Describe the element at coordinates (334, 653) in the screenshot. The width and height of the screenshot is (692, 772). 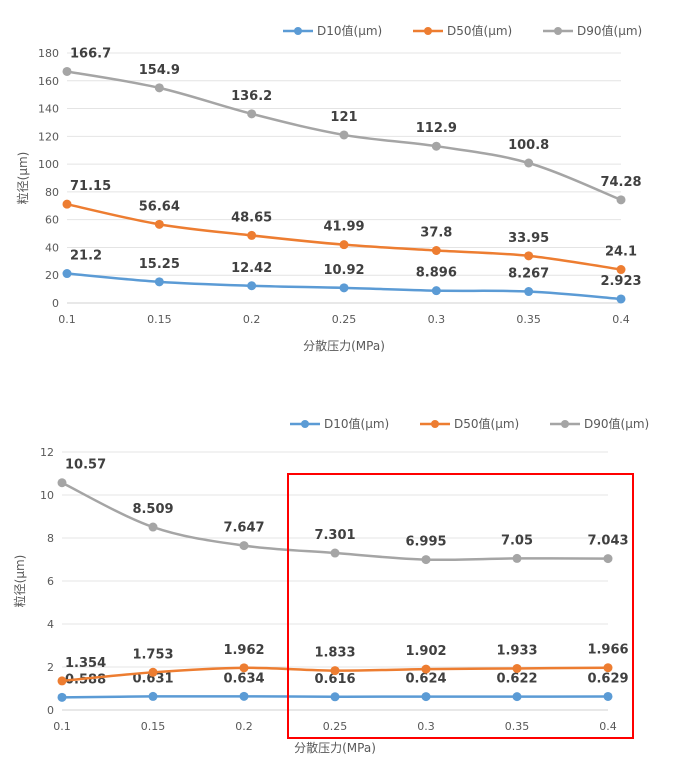
I see `data-label: 1.833` at that location.